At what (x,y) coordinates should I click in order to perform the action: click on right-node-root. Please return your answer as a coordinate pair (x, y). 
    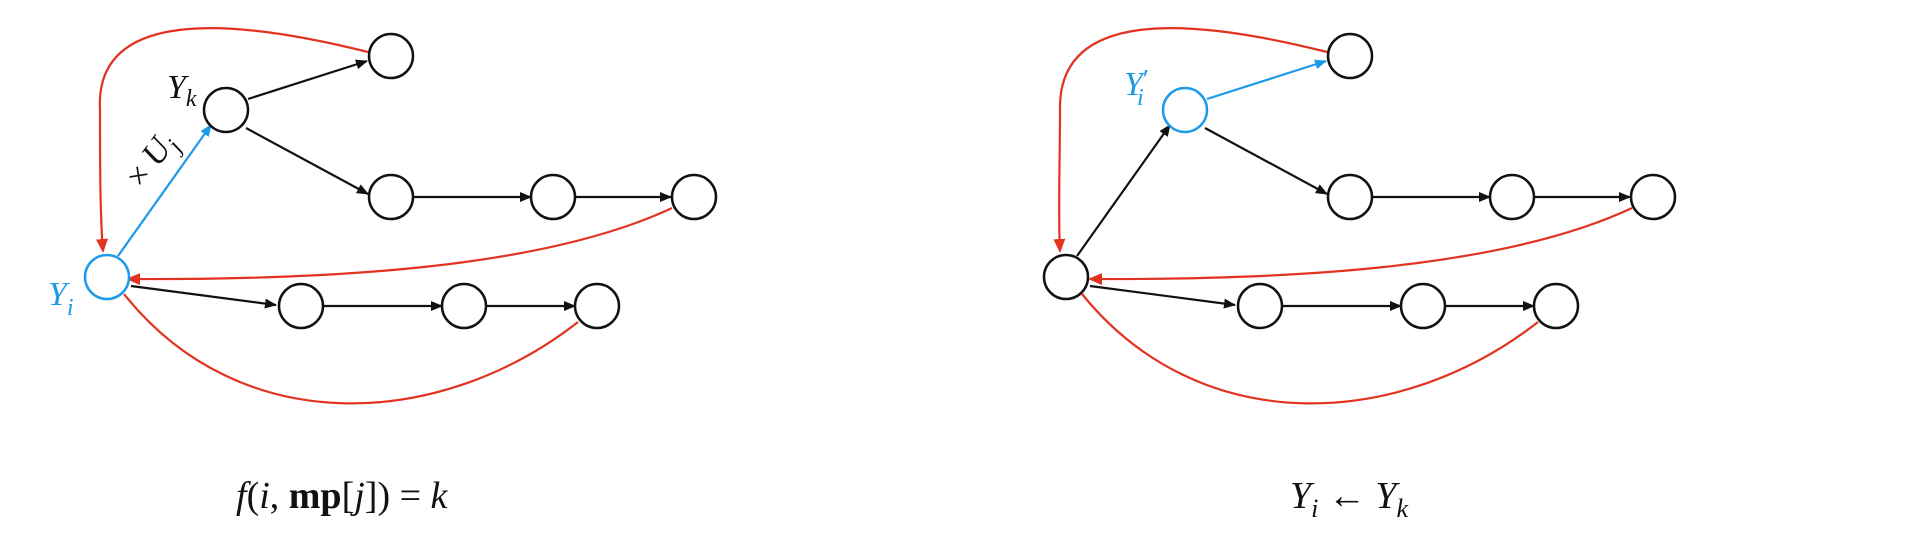
    Looking at the image, I should click on (1066, 277).